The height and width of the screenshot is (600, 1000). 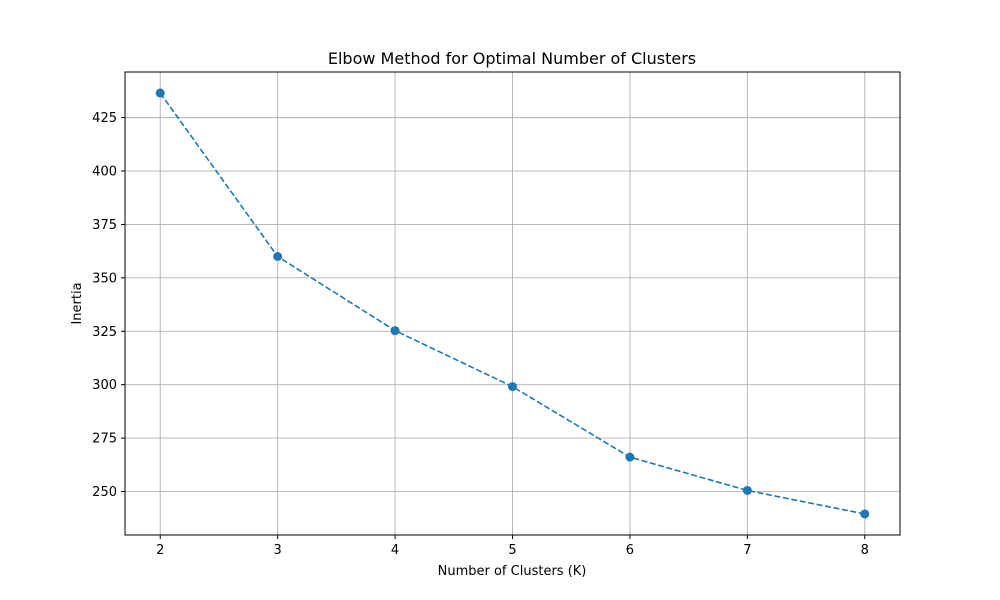 What do you see at coordinates (747, 550) in the screenshot?
I see `x-tick-label: 7` at bounding box center [747, 550].